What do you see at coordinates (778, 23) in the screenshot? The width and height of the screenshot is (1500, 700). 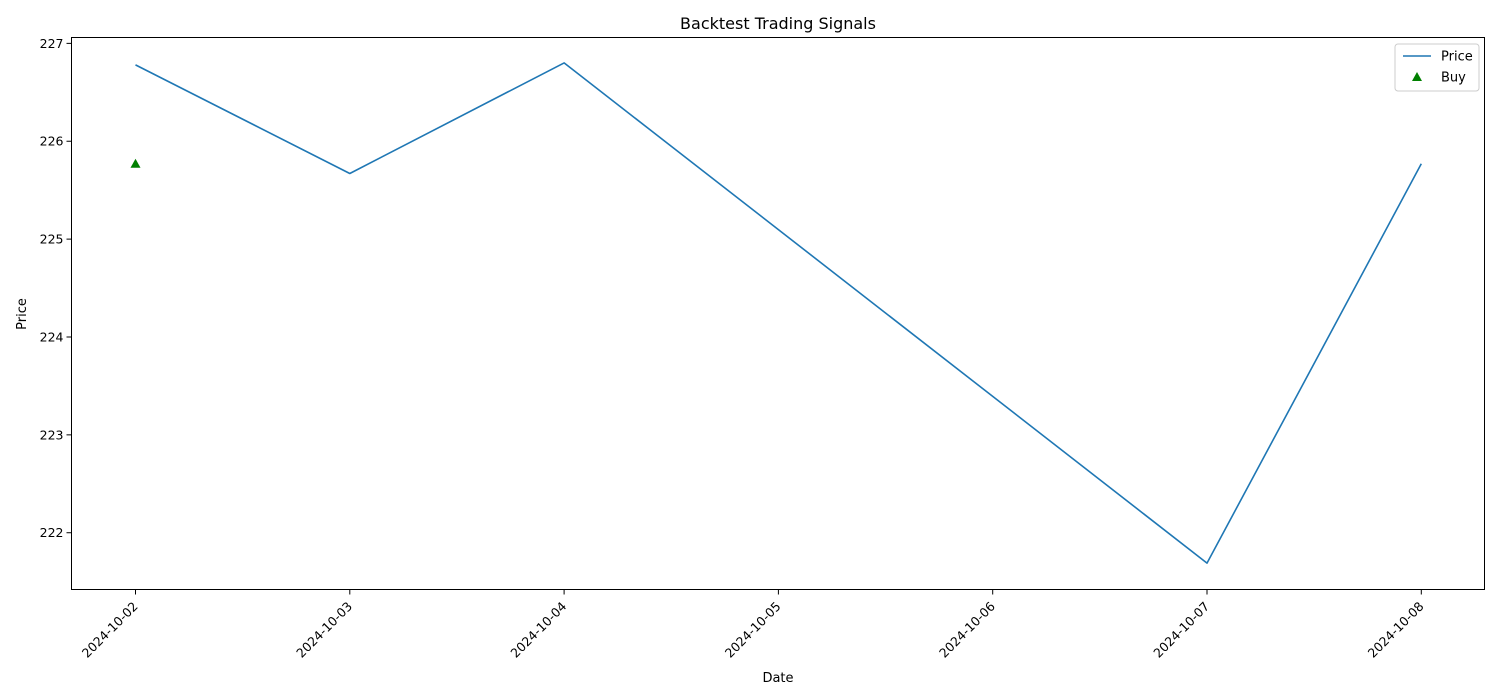 I see `chart-title: Backtest Trading Signals` at bounding box center [778, 23].